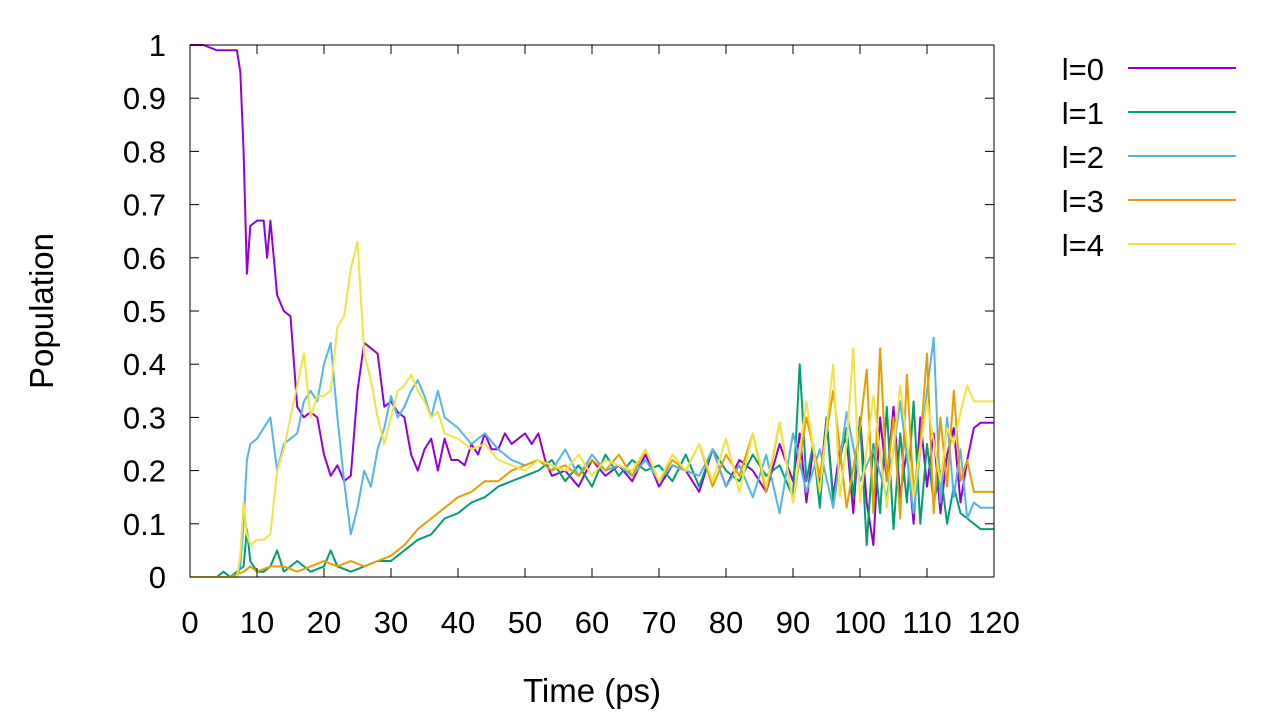 This screenshot has height=720, width=1280. What do you see at coordinates (391, 622) in the screenshot?
I see `x-tick-label: 30` at bounding box center [391, 622].